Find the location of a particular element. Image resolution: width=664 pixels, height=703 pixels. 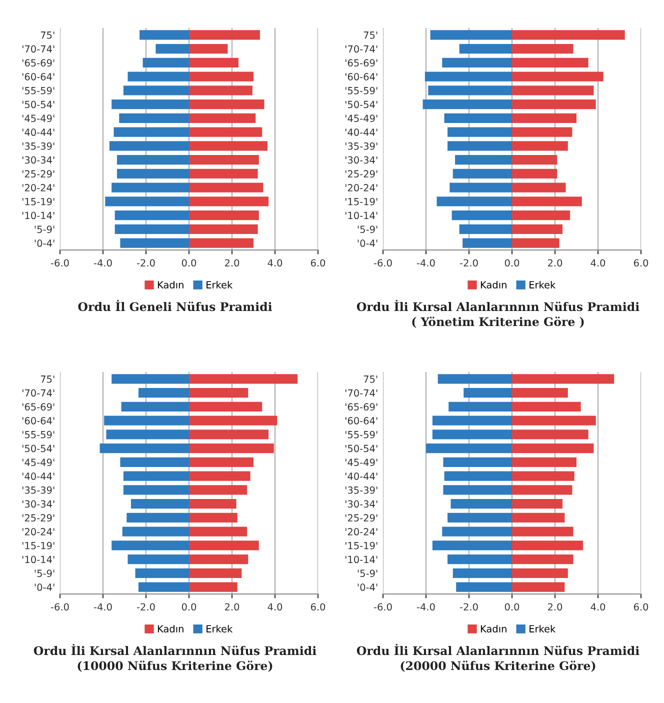

text: Ordu İli Kırsal Alanlarınnın Nüfus Pramidi (10000 Nüfus Kriterine Göre) is located at coordinates (175, 658).